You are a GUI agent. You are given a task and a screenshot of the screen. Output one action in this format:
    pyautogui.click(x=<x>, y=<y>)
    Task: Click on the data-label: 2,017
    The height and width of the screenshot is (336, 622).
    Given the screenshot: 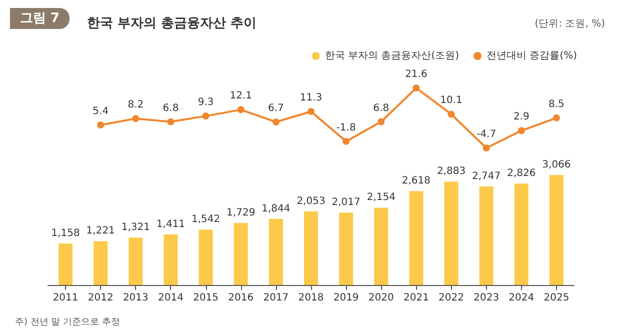 What is the action you would take?
    pyautogui.click(x=346, y=202)
    